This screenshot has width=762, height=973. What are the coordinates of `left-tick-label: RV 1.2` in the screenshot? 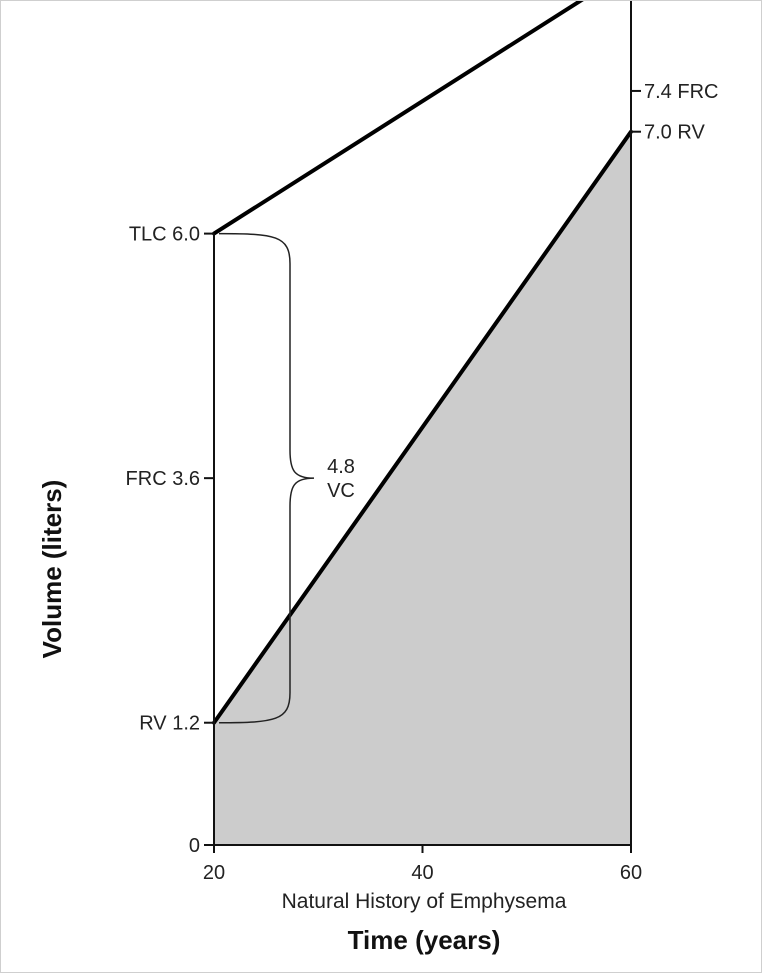 It's located at (169, 724).